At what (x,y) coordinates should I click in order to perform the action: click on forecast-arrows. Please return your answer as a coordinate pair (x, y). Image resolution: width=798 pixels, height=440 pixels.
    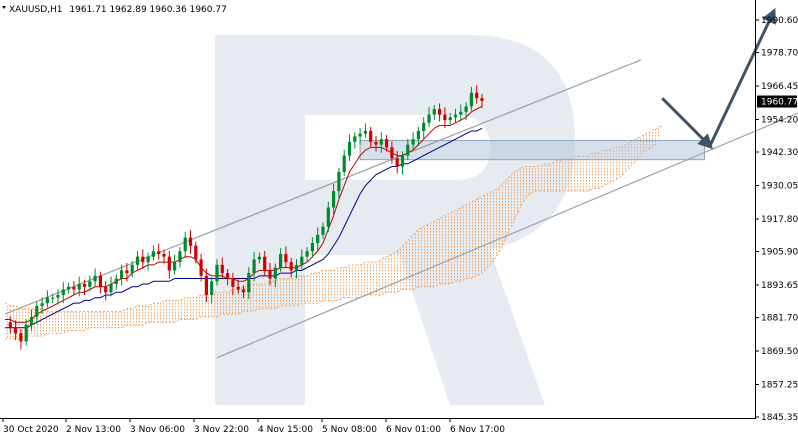
    Looking at the image, I should click on (718, 79).